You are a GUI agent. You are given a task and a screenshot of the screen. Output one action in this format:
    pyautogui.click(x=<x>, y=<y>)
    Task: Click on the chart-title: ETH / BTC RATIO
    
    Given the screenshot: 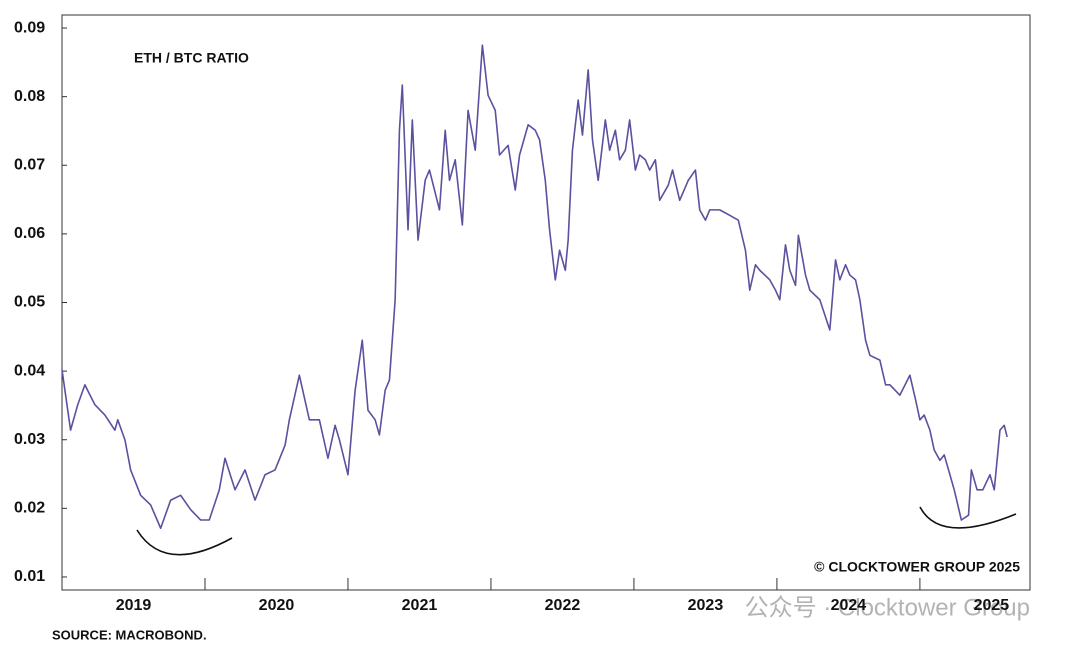 What is the action you would take?
    pyautogui.click(x=191, y=58)
    